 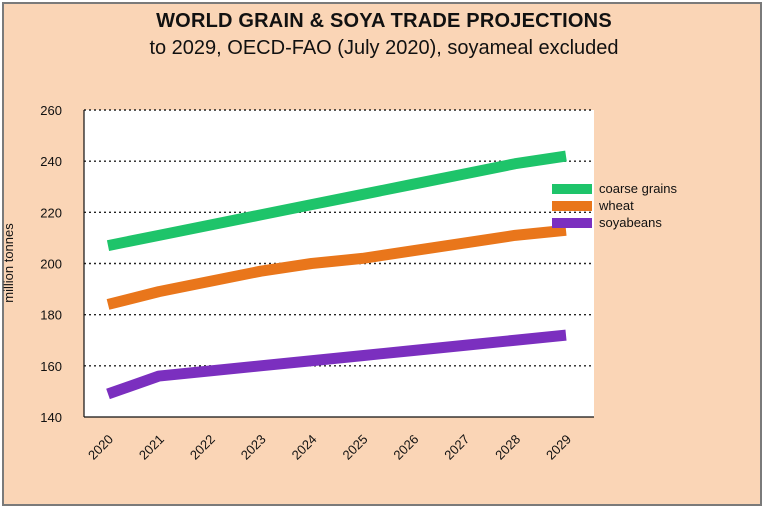 I want to click on legend-label: coarse grains, so click(x=638, y=188).